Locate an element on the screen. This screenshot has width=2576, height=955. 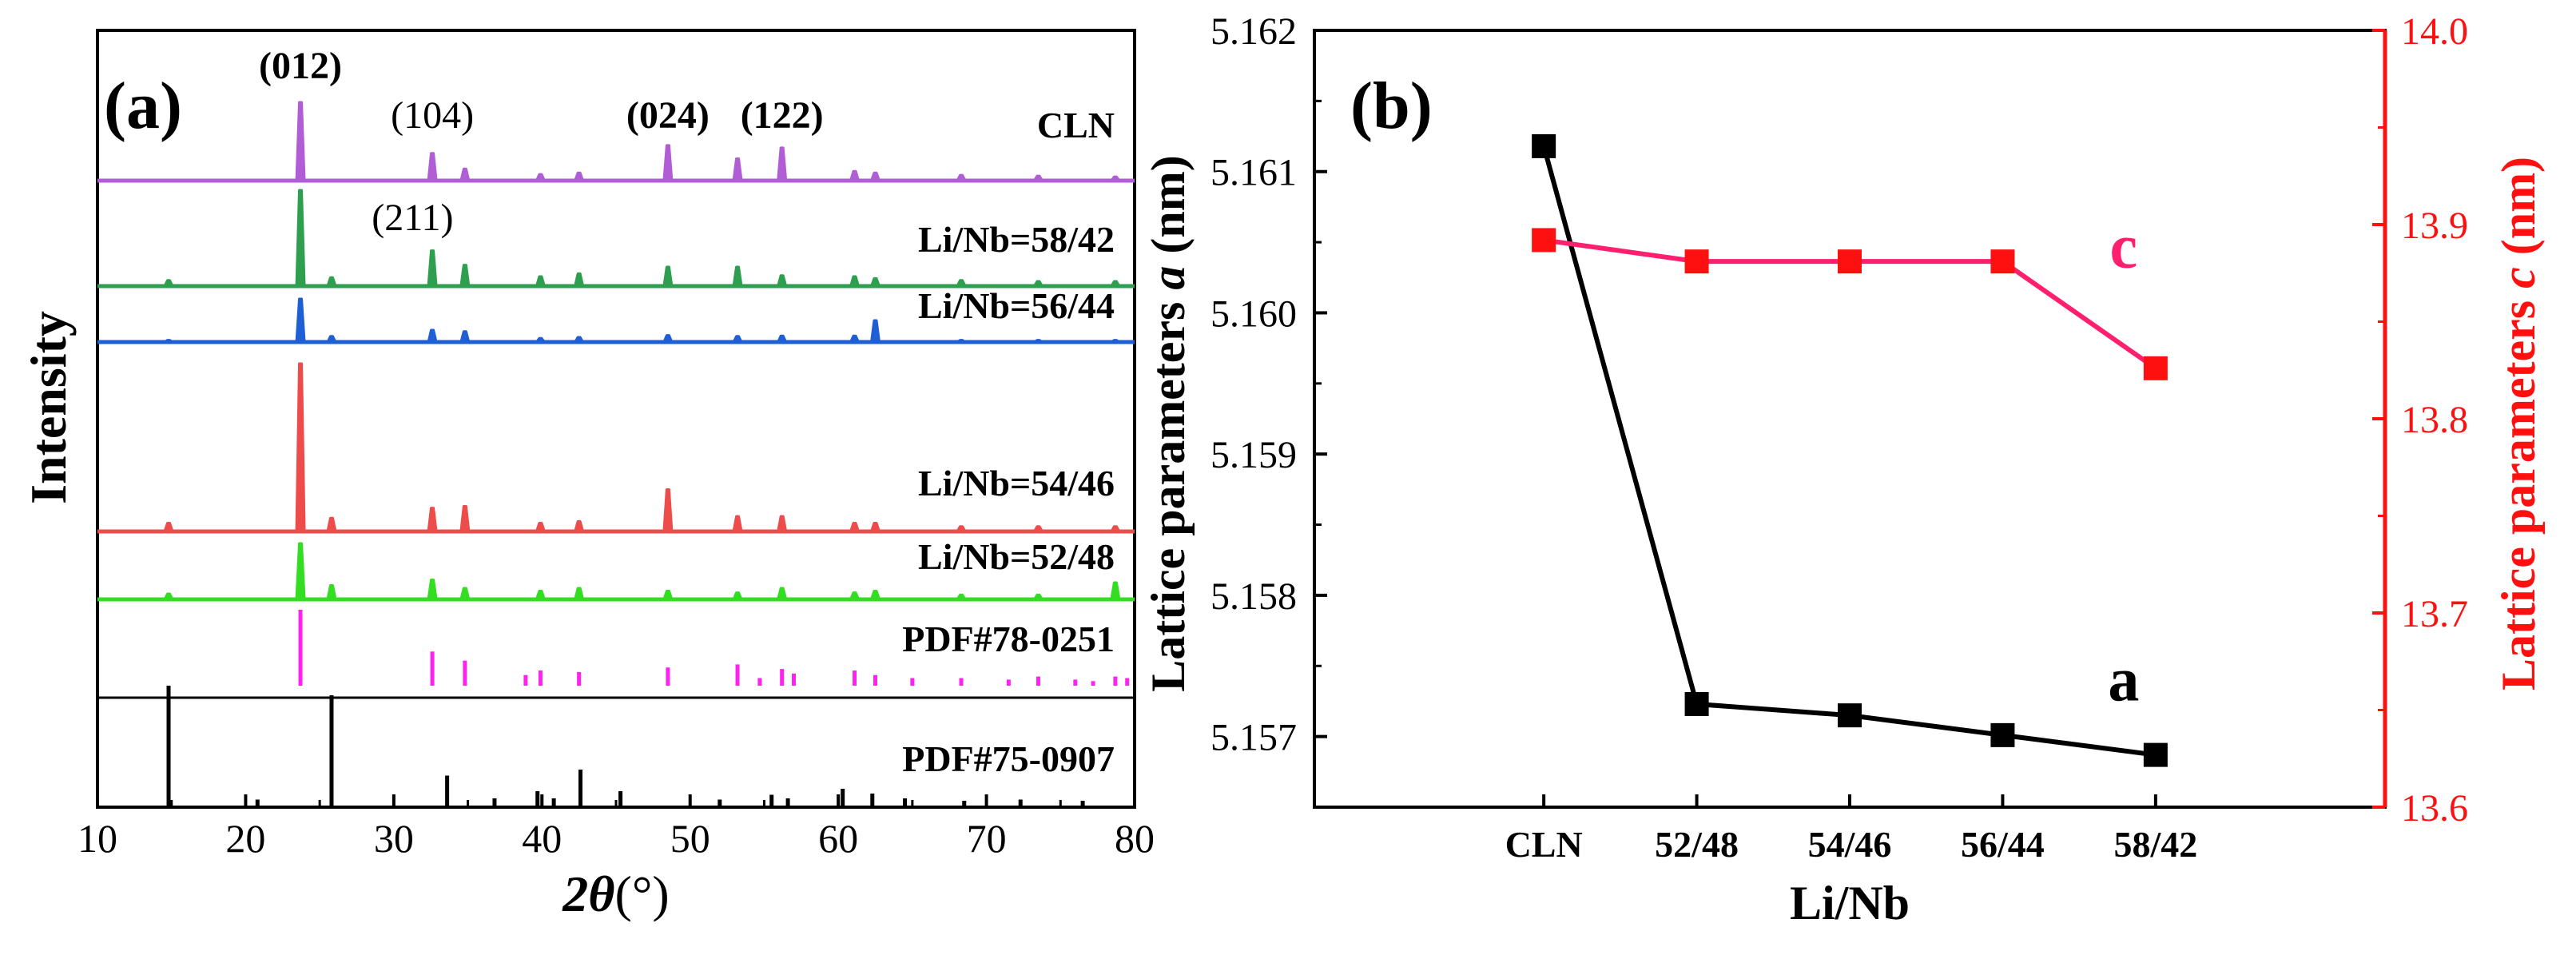
panel-b-right-ticks: 13.6 13.7 13.8 13.9 14.0 is located at coordinates (2420, 420).